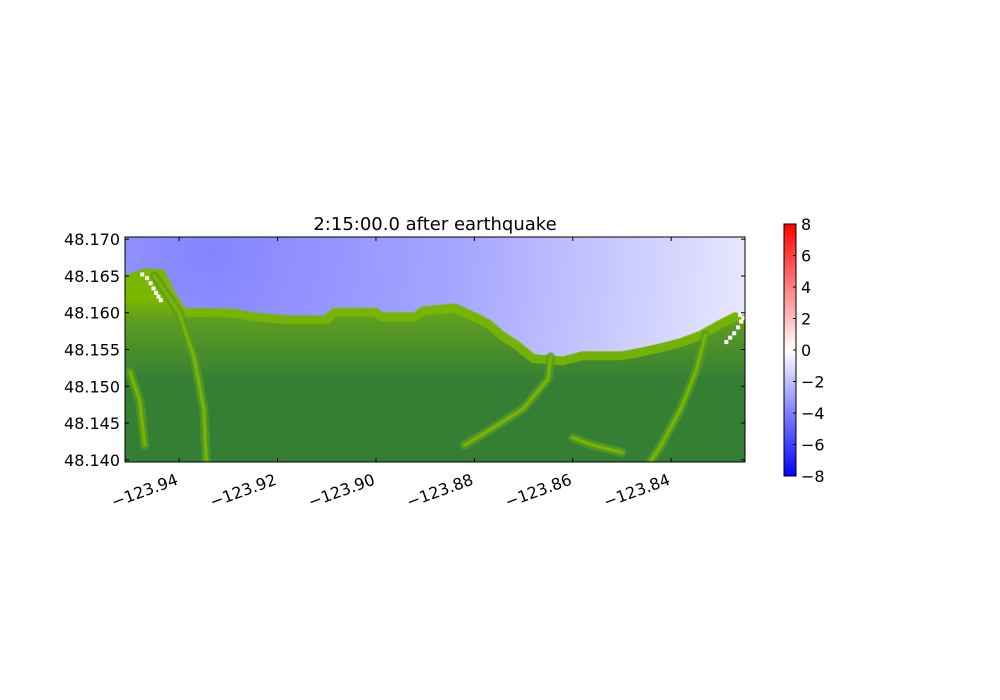 Image resolution: width=1000 pixels, height=700 pixels. Describe the element at coordinates (806, 287) in the screenshot. I see `colorbar-tick-label: 4` at that location.